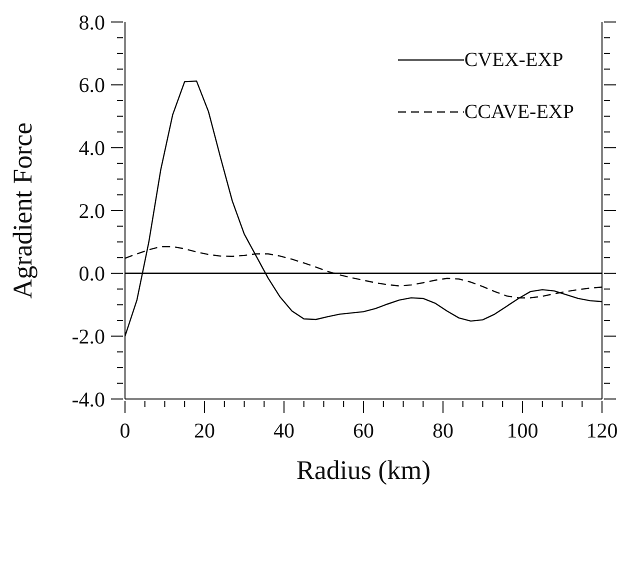 The image size is (634, 587). What do you see at coordinates (284, 430) in the screenshot?
I see `x-tick-label: 40` at bounding box center [284, 430].